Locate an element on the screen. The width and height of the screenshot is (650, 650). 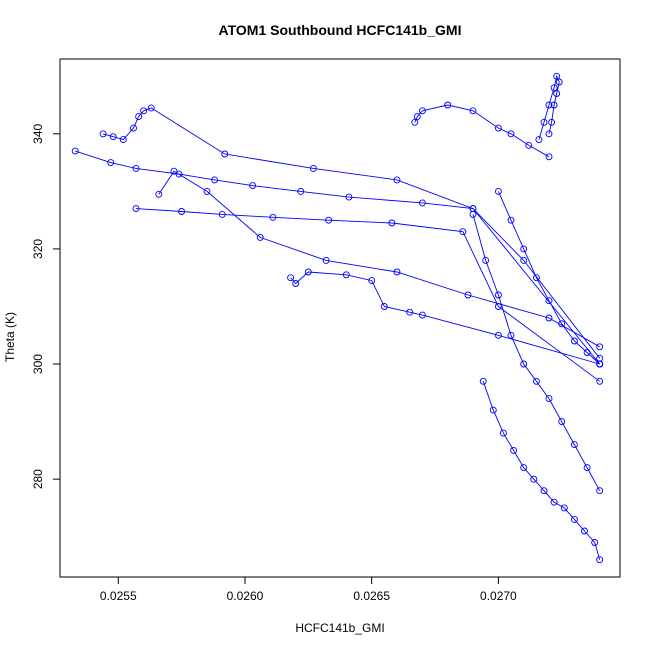
x-tick-label: 0.0255 is located at coordinates (118, 596).